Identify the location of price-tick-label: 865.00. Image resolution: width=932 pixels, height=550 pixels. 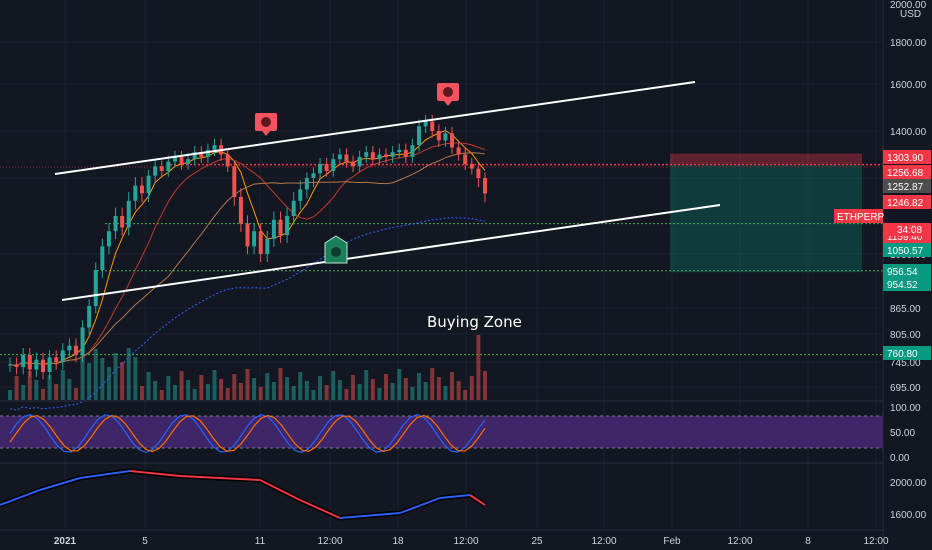
(905, 309).